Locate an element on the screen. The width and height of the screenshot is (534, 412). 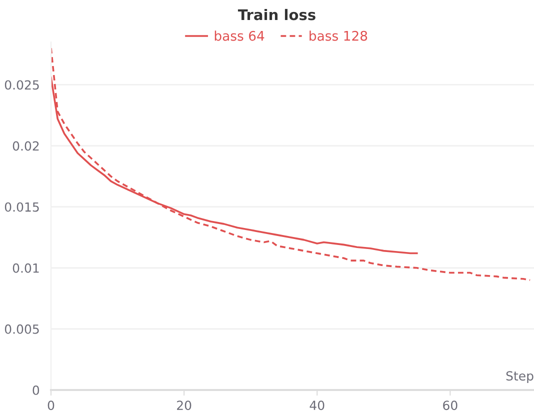
y-tick-label: 0.025 is located at coordinates (21, 85).